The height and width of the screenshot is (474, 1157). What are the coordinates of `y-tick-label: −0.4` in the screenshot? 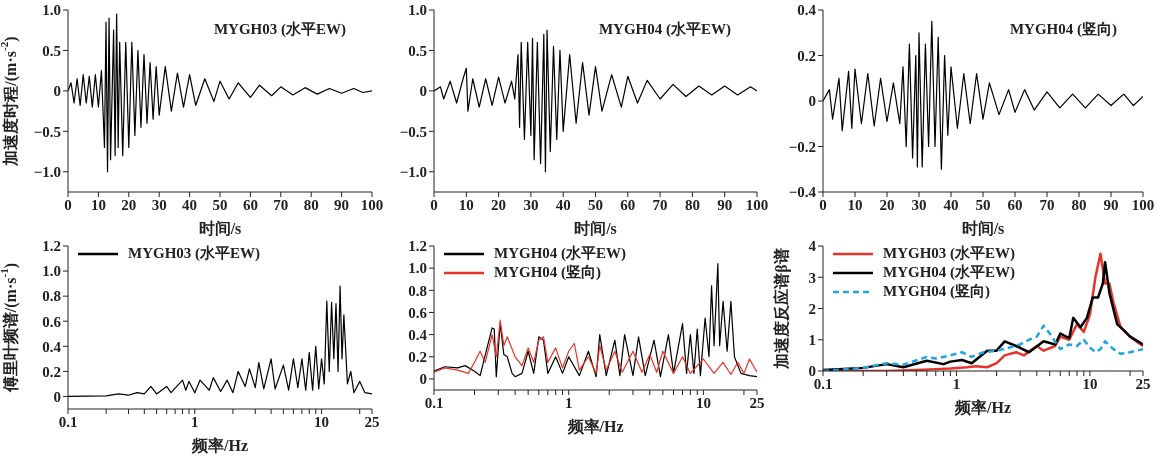 It's located at (802, 192).